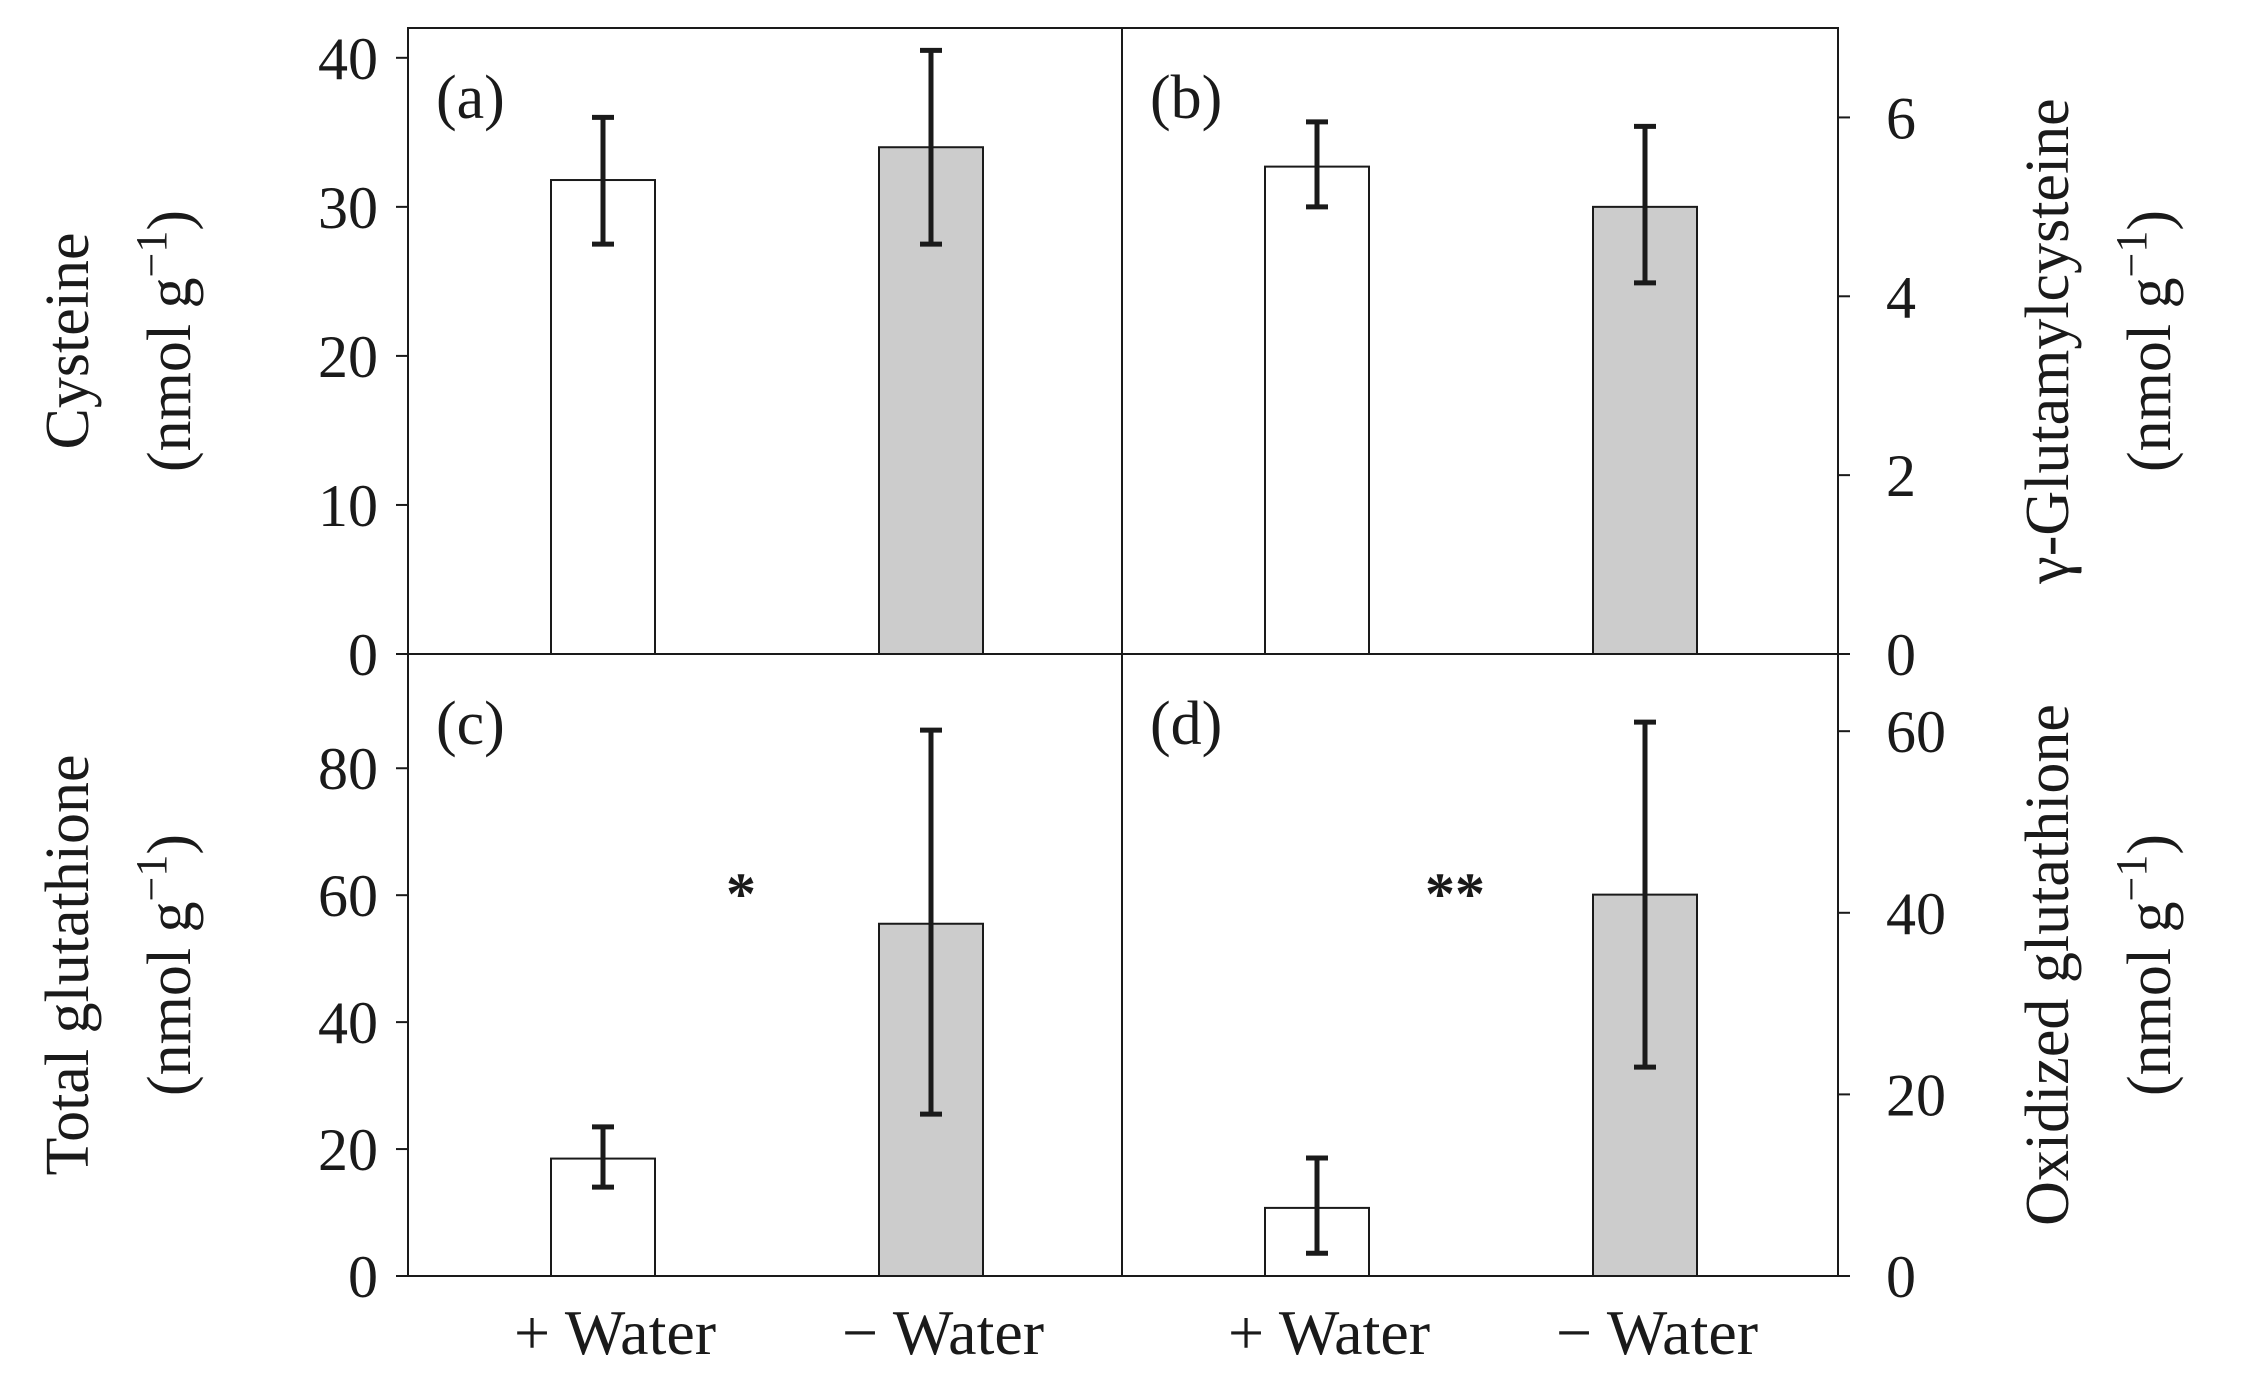  What do you see at coordinates (1657, 1332) in the screenshot?
I see `x-category-label-d-minus-water: − Water` at bounding box center [1657, 1332].